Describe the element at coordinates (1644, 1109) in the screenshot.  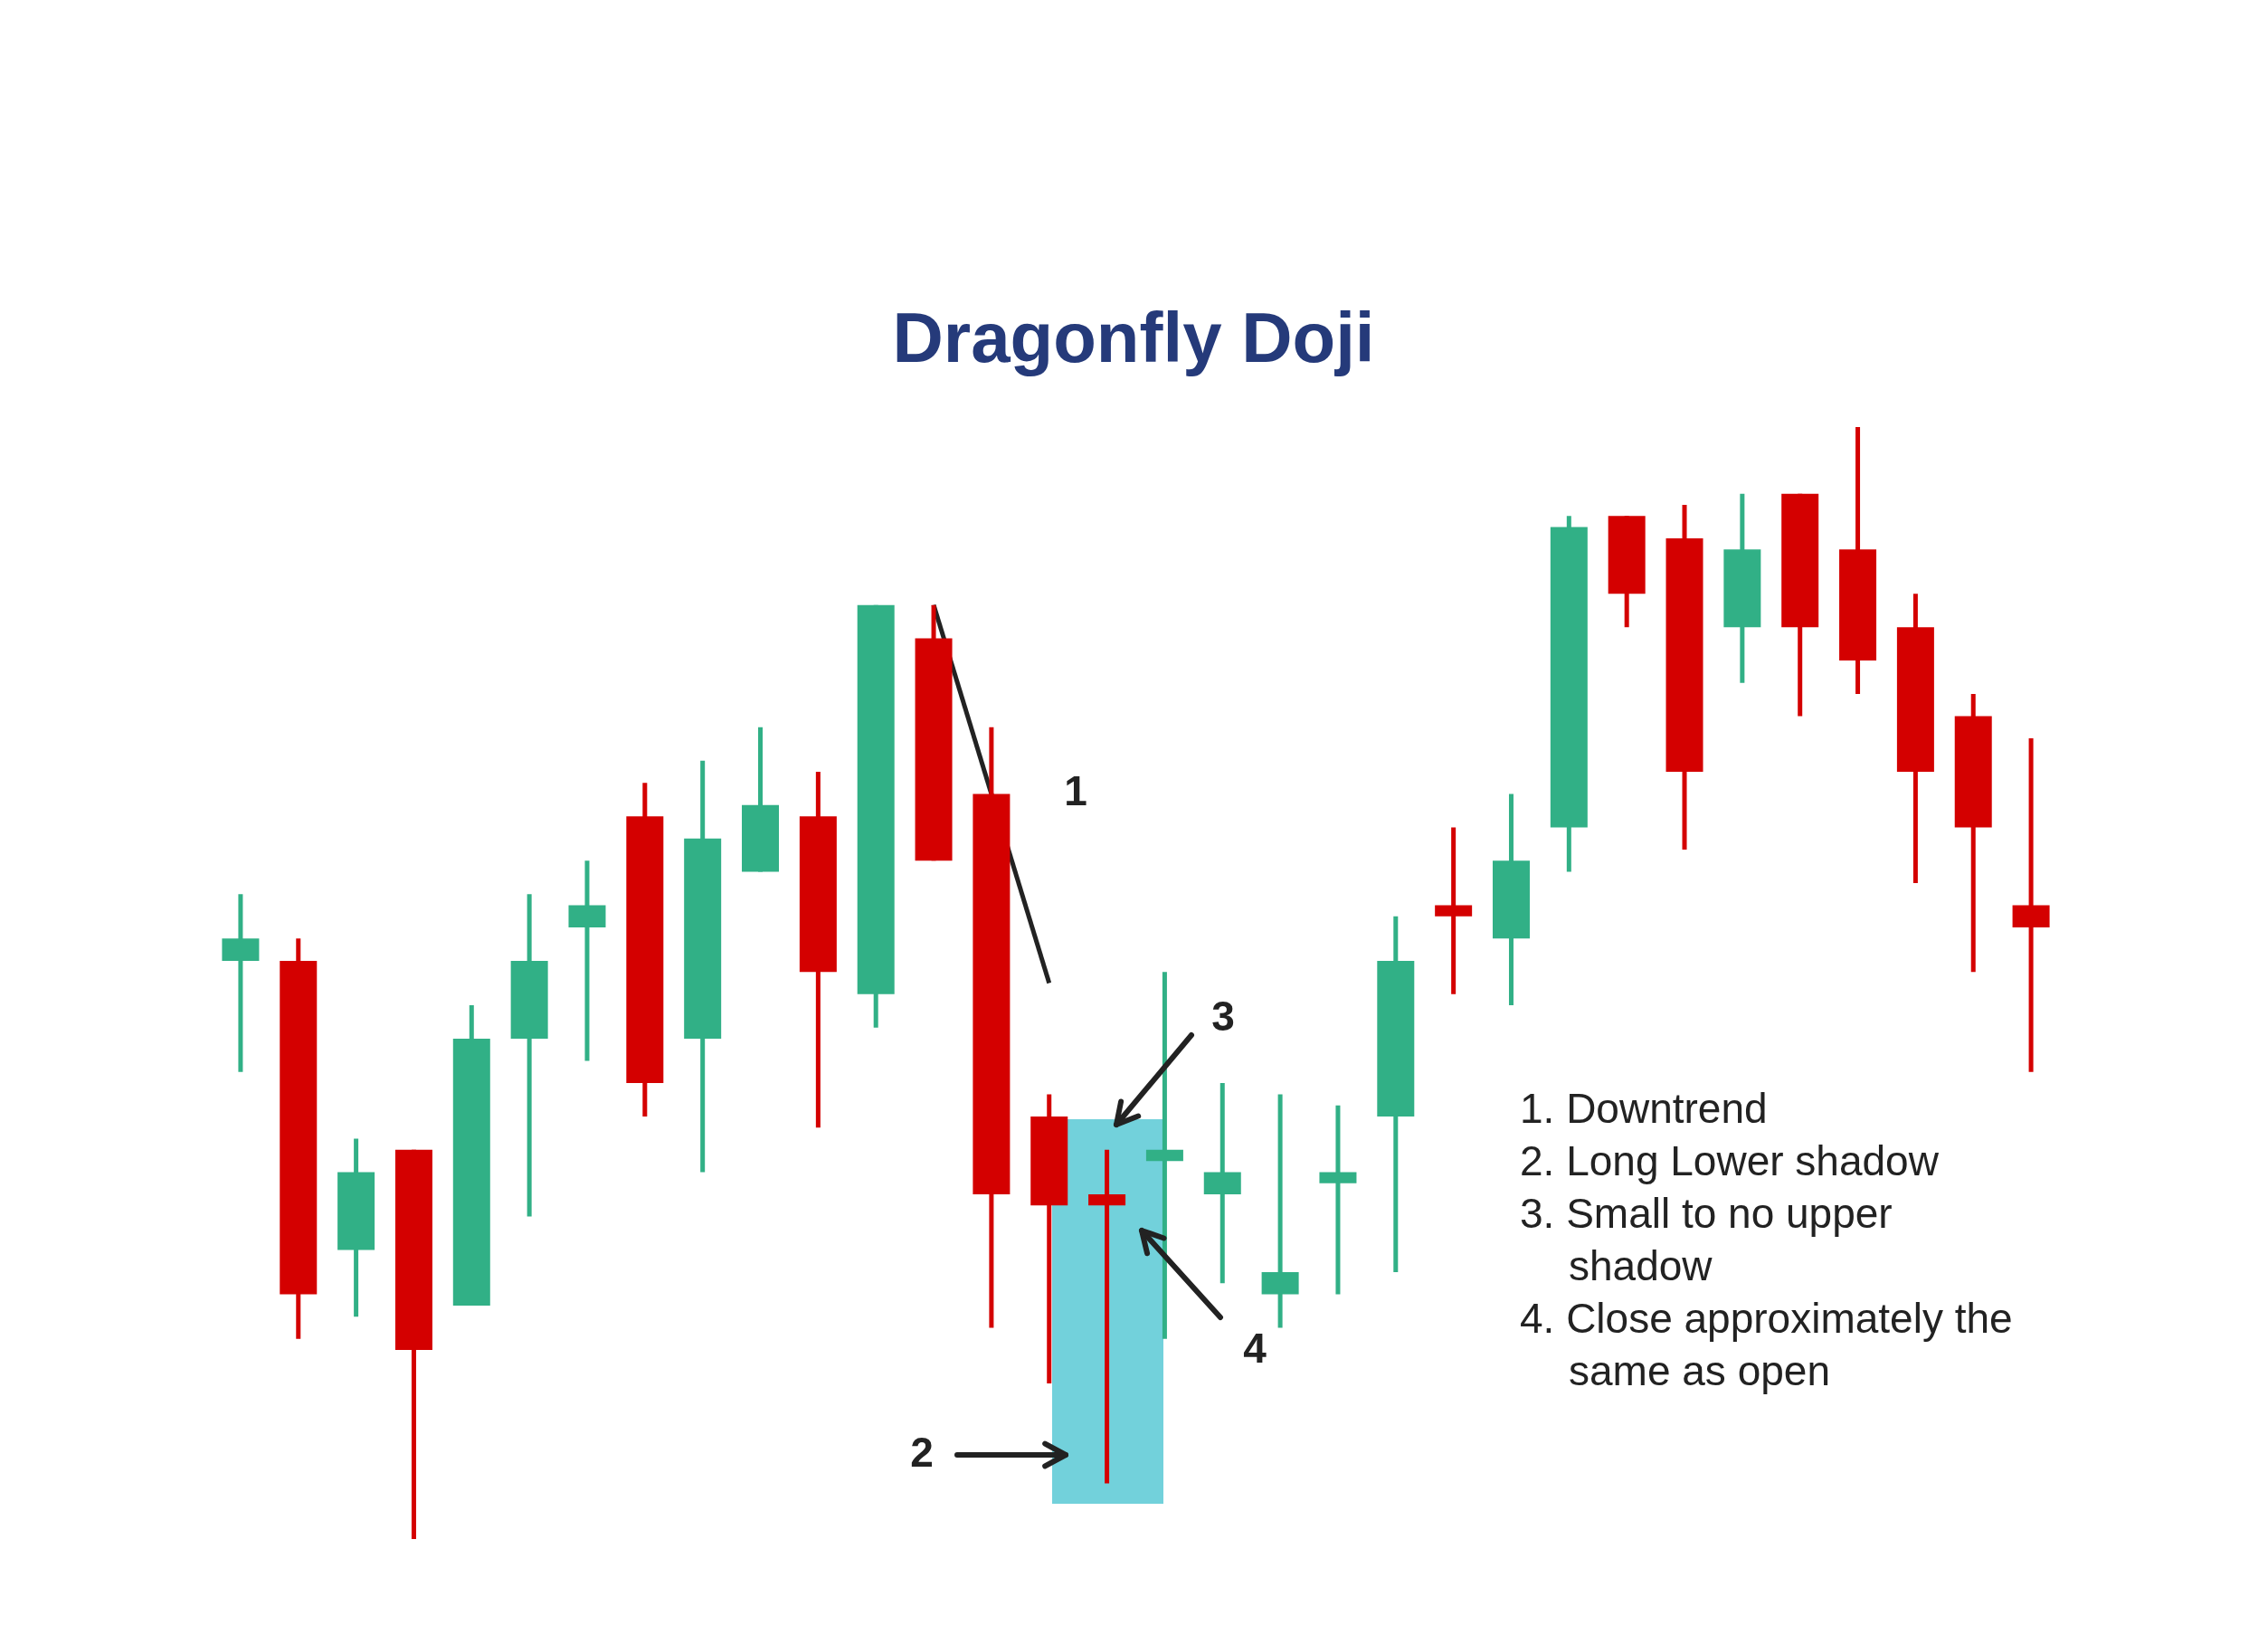
I see `annotation: 1. Downtrend` at that location.